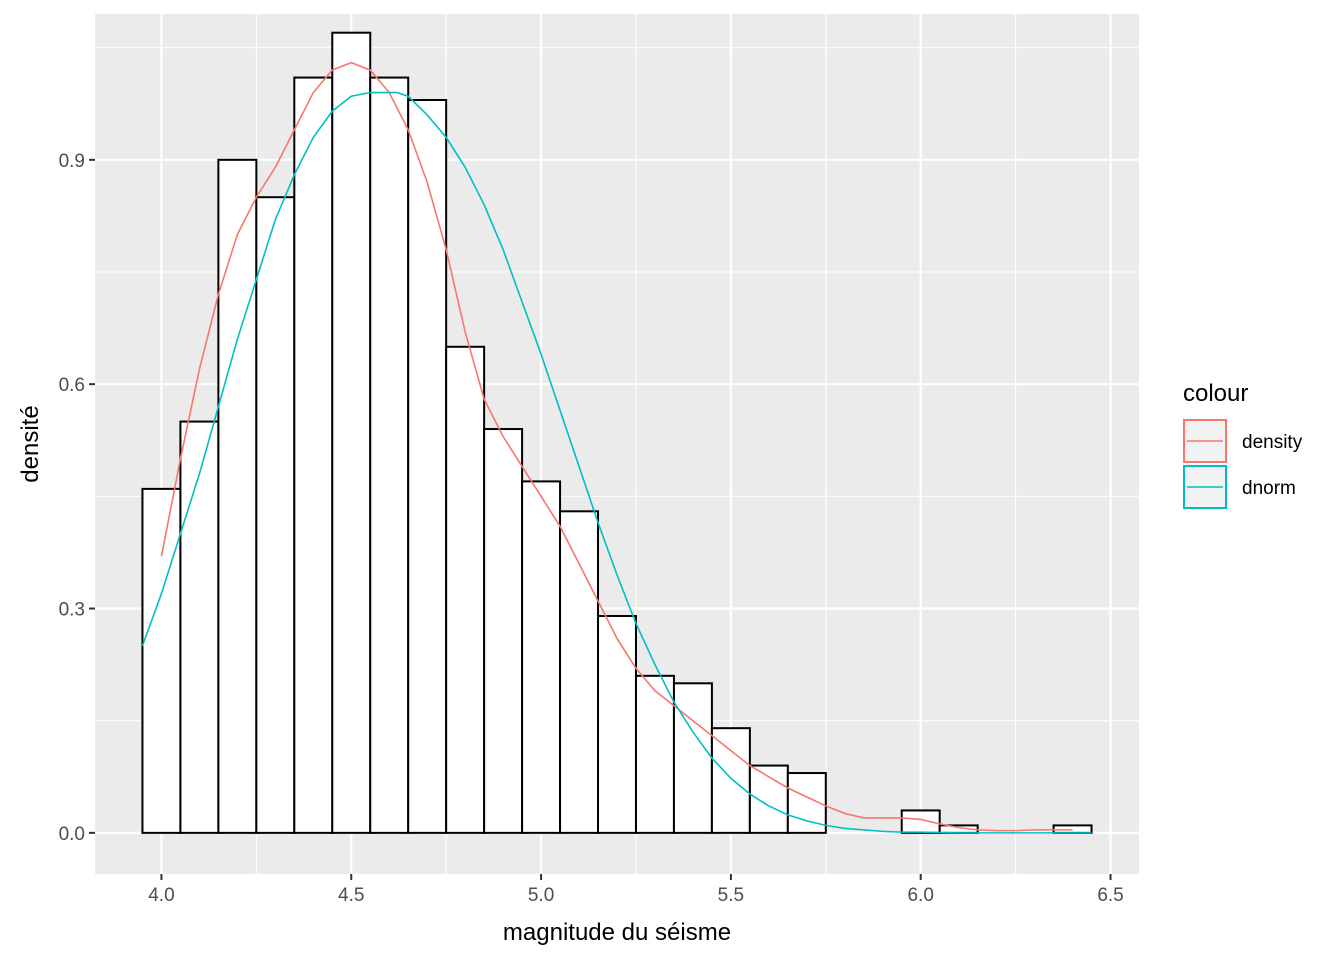 The image size is (1344, 960). Describe the element at coordinates (1215, 393) in the screenshot. I see `legend-title: colour` at that location.